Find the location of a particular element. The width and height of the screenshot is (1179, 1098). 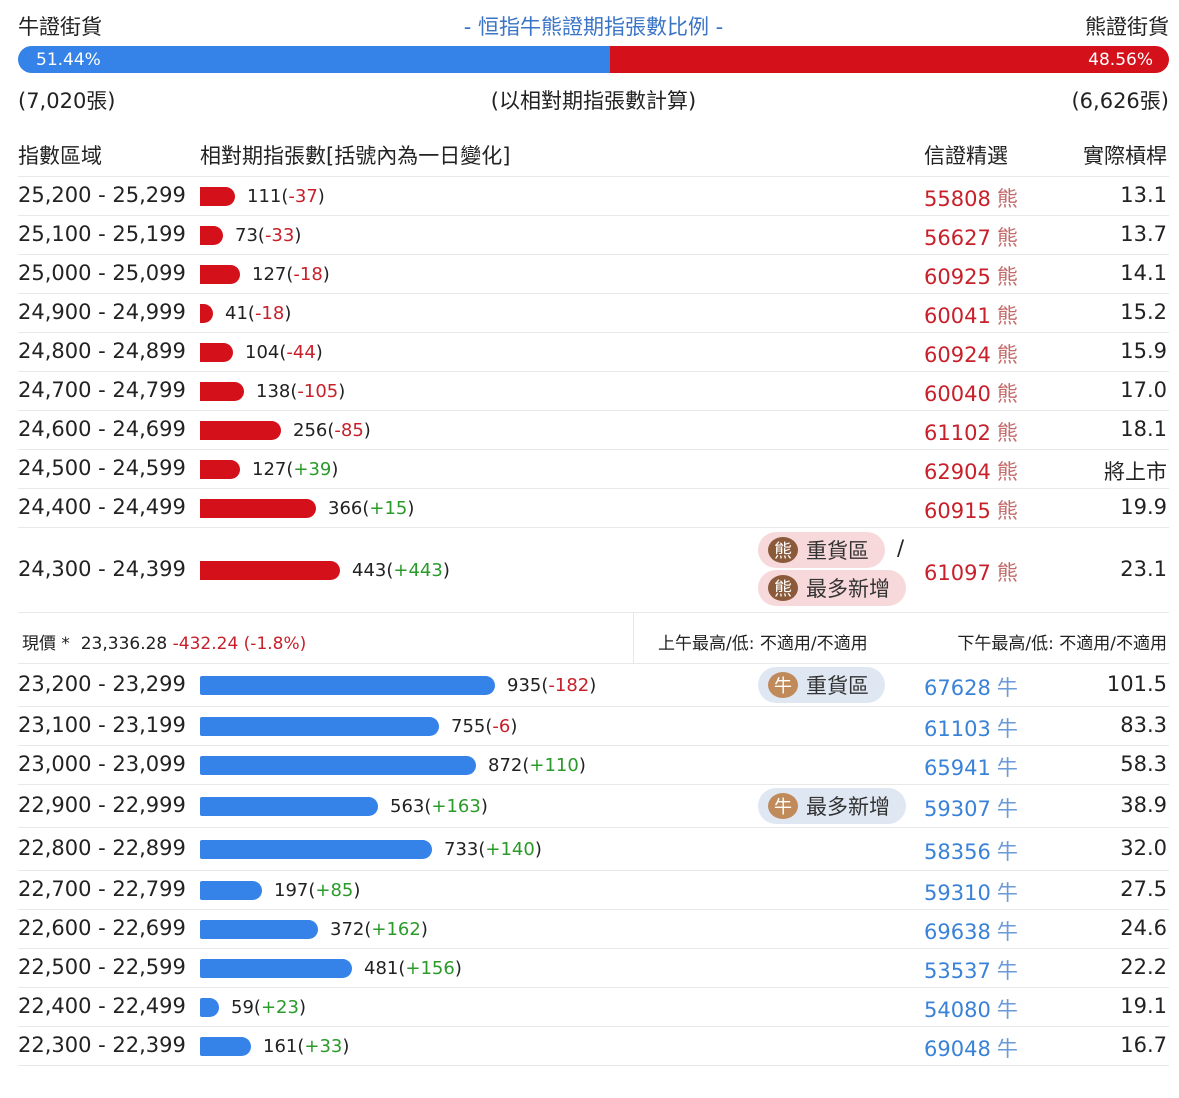

warrant-code: 54080 is located at coordinates (957, 1010).